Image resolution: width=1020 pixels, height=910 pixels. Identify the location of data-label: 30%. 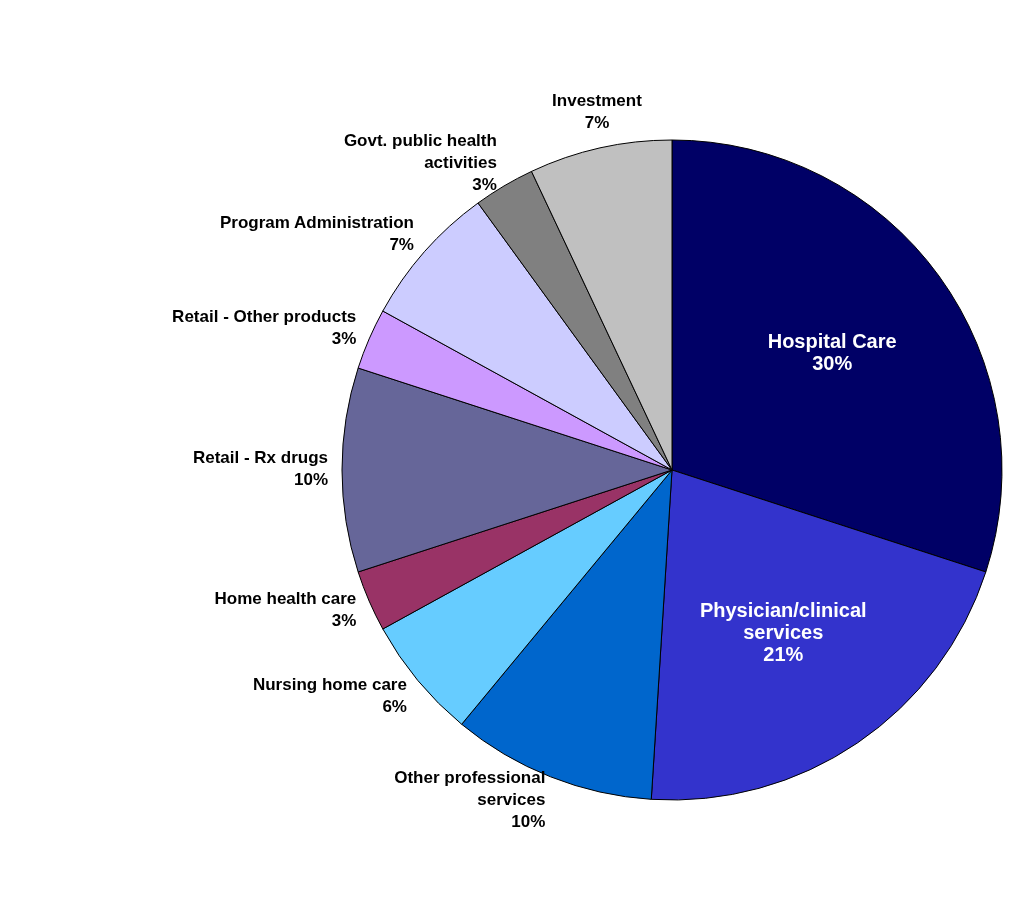
(832, 362).